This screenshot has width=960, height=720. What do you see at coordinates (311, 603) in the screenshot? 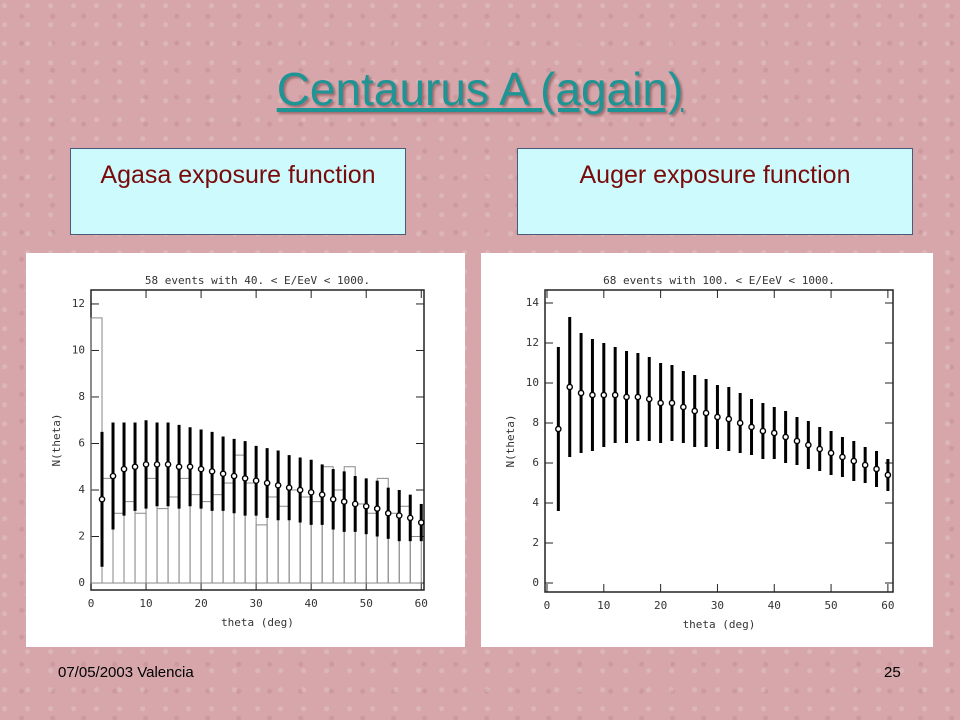
I see `x-tick-label: 40` at bounding box center [311, 603].